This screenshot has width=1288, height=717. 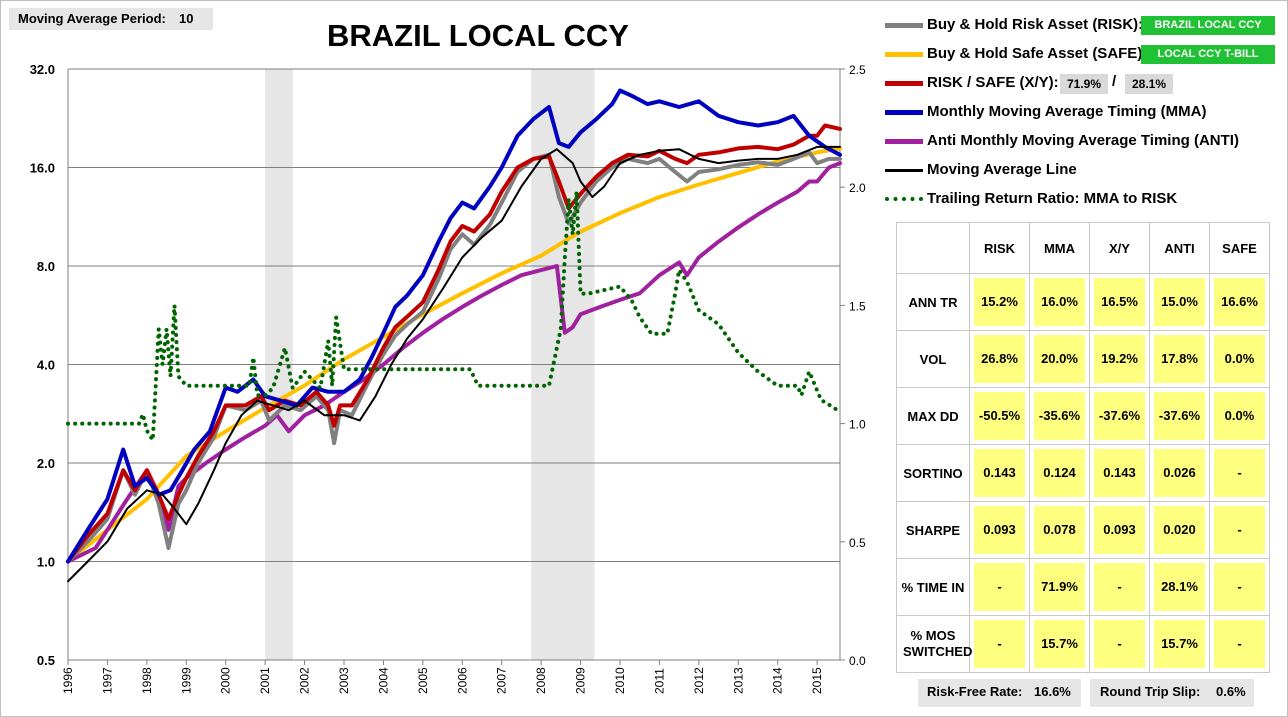 What do you see at coordinates (1059, 302) in the screenshot?
I see `stats-cell-wrap: 16.0%` at bounding box center [1059, 302].